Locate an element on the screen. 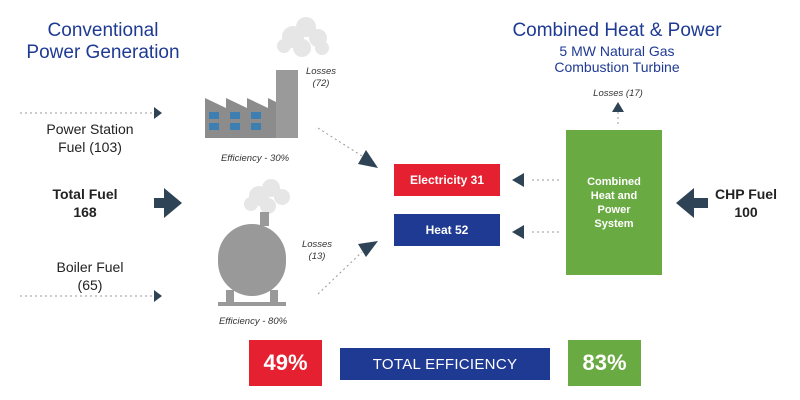  chp-system-box: Combined Heat and Power System is located at coordinates (614, 202).